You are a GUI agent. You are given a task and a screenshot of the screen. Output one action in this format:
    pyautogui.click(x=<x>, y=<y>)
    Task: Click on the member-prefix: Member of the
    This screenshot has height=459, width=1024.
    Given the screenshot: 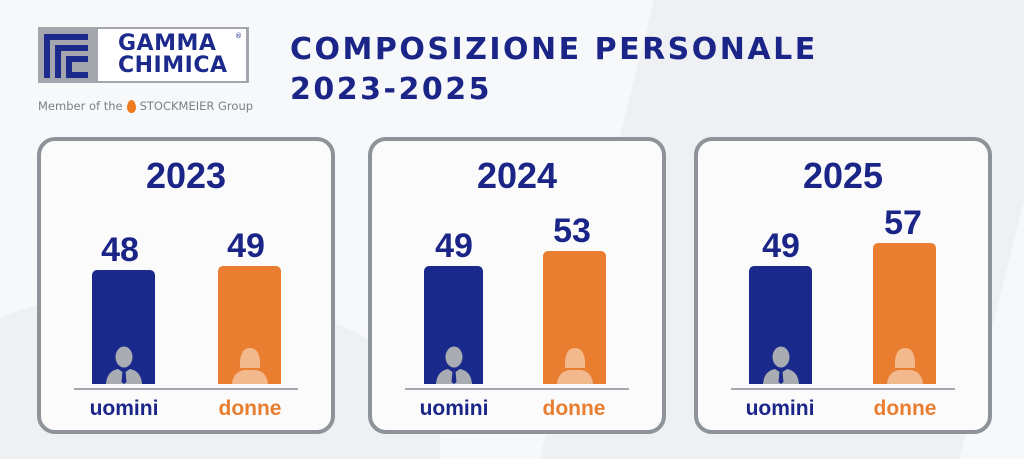 What is the action you would take?
    pyautogui.click(x=80, y=106)
    